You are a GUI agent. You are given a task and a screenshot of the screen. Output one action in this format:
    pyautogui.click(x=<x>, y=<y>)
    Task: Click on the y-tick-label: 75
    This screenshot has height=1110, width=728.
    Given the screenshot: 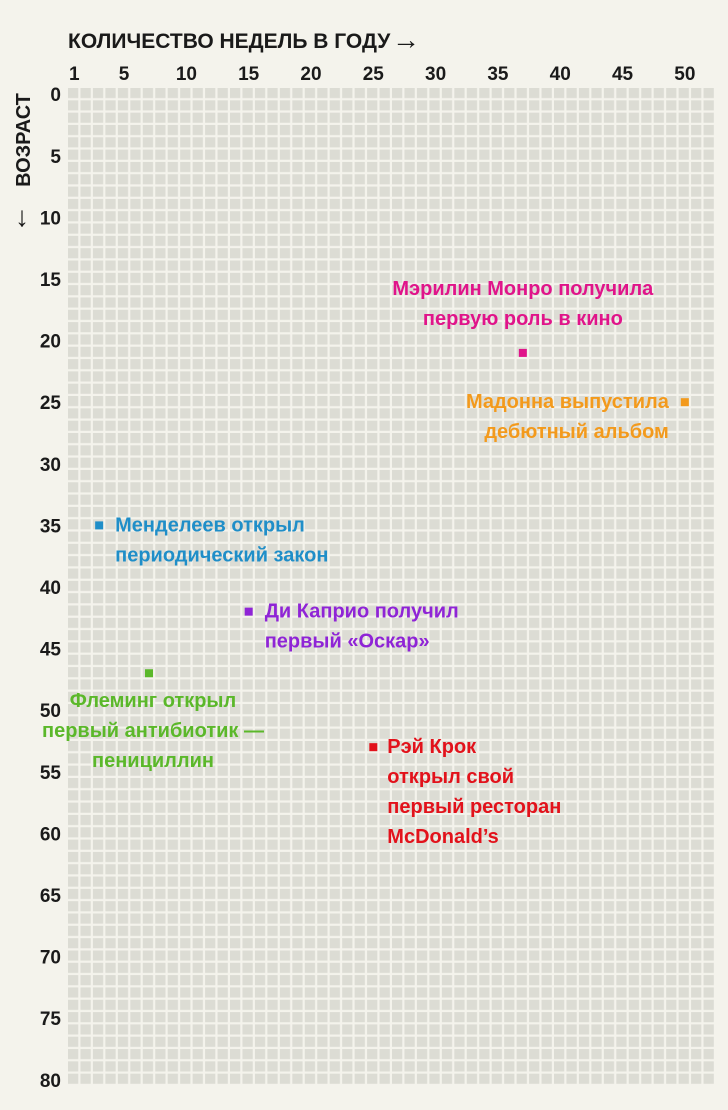 What is the action you would take?
    pyautogui.click(x=51, y=1019)
    